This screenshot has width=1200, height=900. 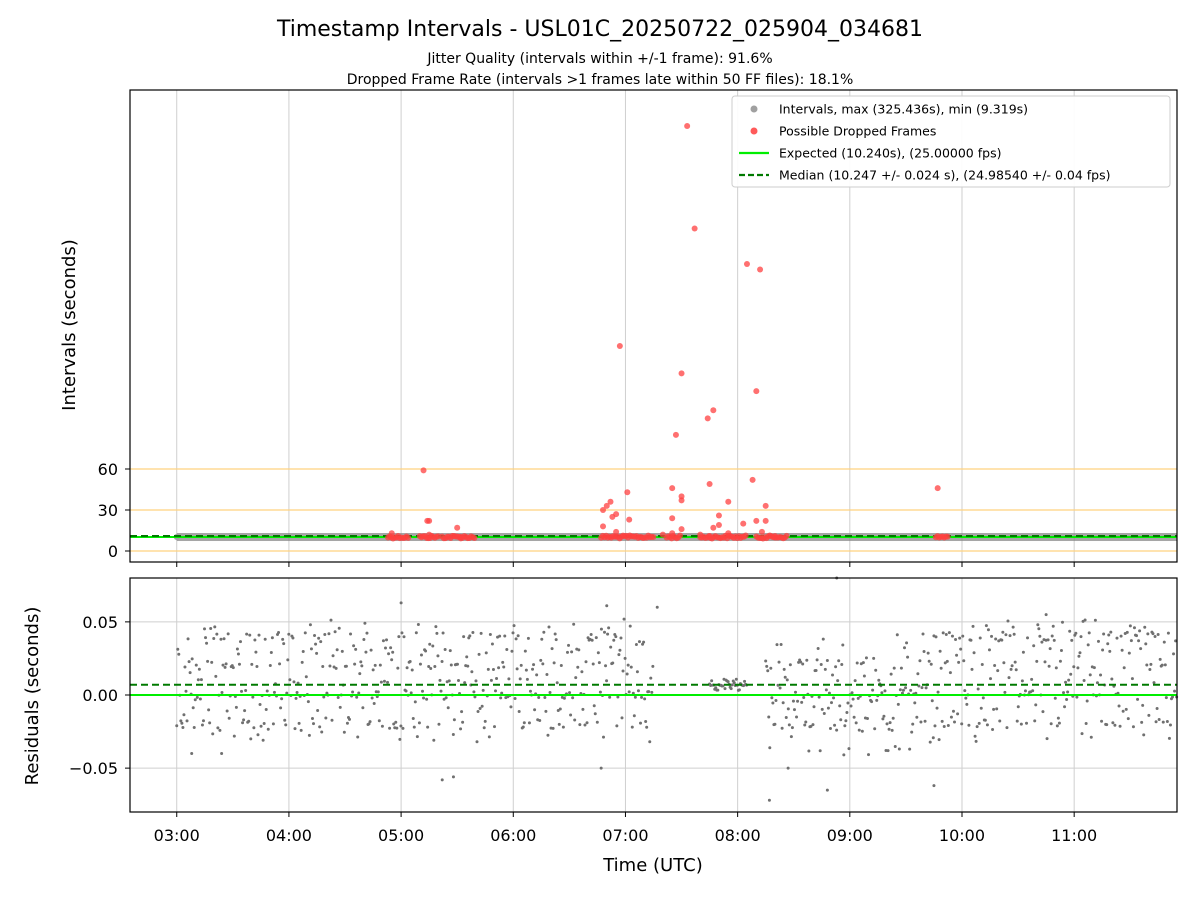 I want to click on top-y-tick-label: 60, so click(x=108, y=469).